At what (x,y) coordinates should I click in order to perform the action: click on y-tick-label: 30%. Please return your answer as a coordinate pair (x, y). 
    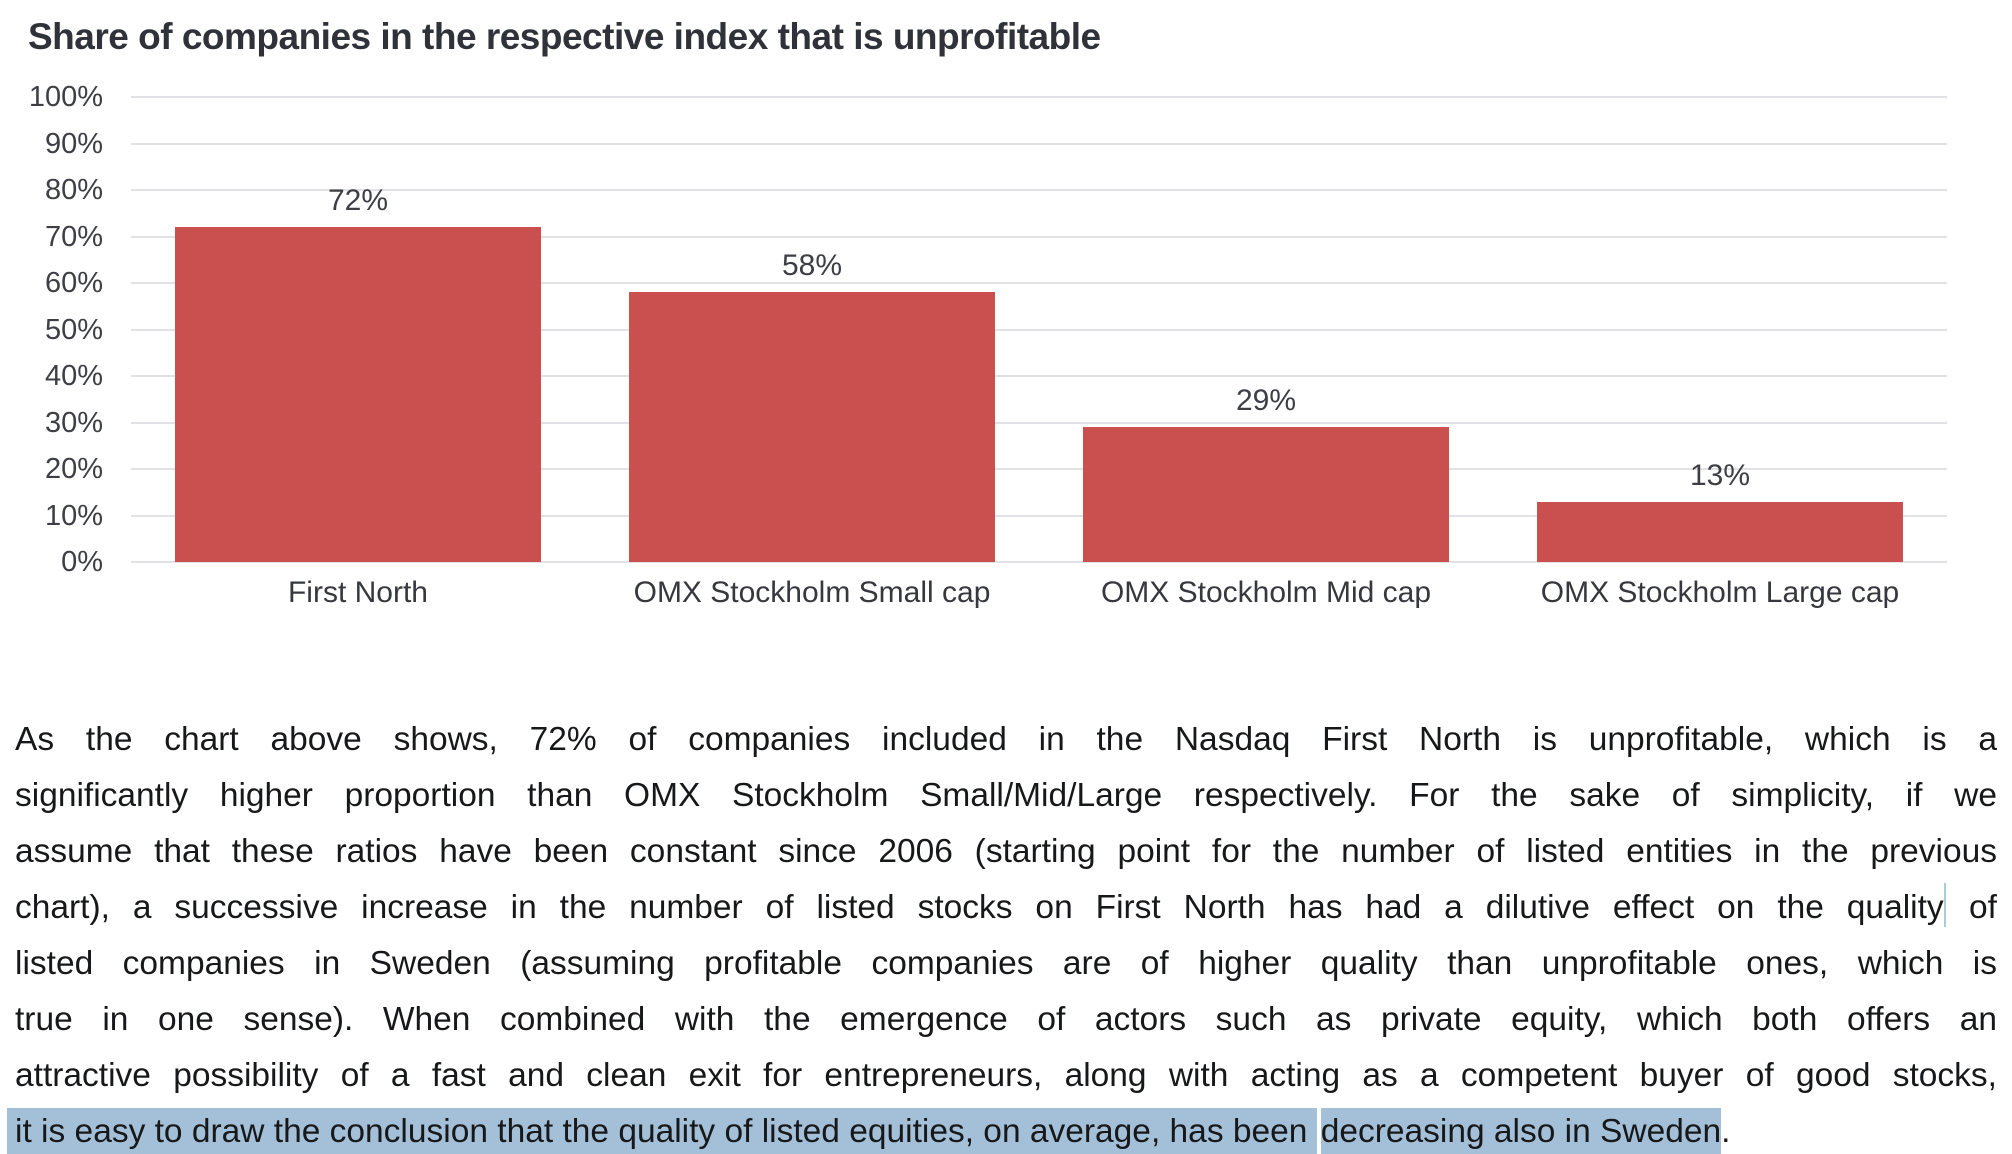
    Looking at the image, I should click on (73, 423).